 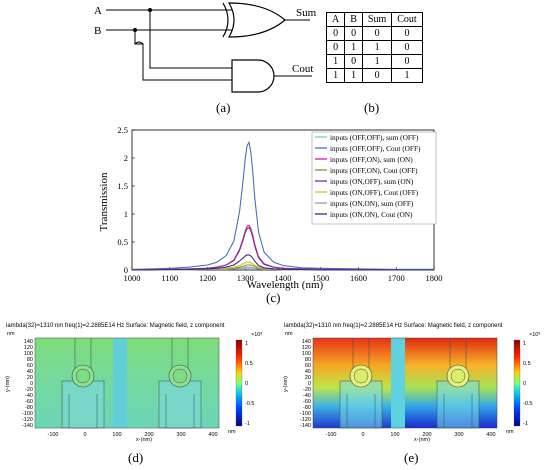 What do you see at coordinates (308, 372) in the screenshot?
I see `y-tick-label: 40` at bounding box center [308, 372].